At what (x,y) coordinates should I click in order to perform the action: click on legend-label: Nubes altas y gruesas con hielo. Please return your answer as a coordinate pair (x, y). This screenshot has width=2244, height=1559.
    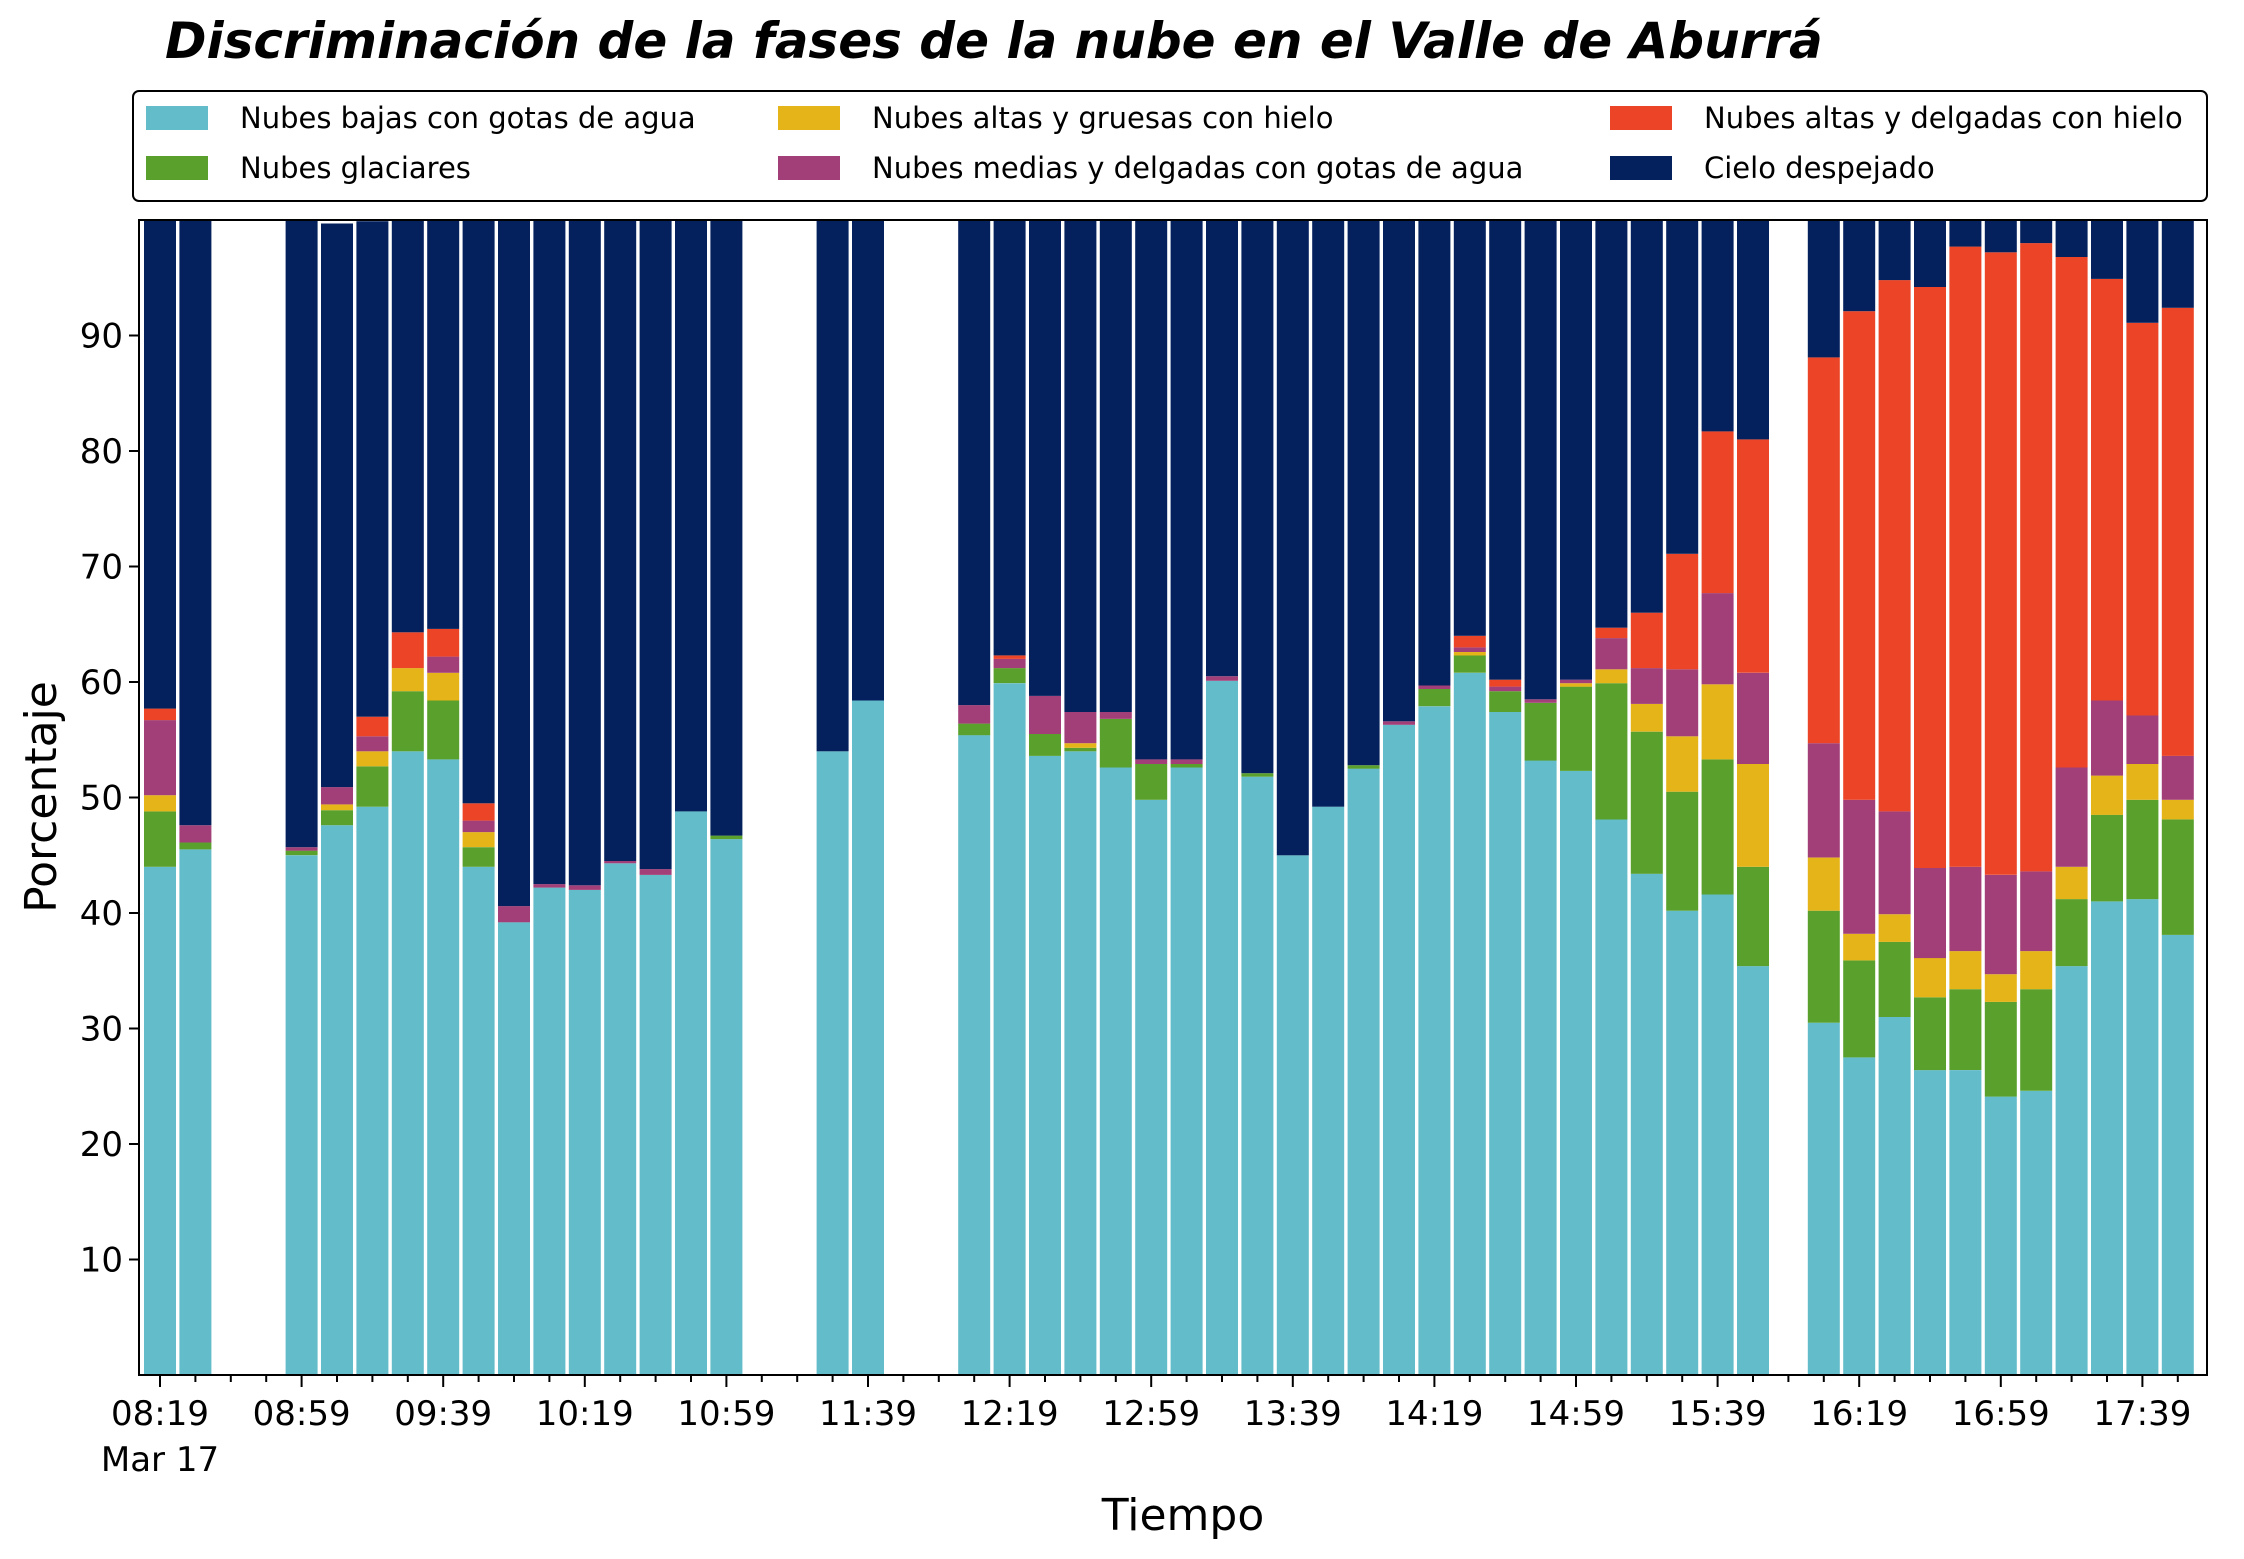
    Looking at the image, I should click on (1102, 118).